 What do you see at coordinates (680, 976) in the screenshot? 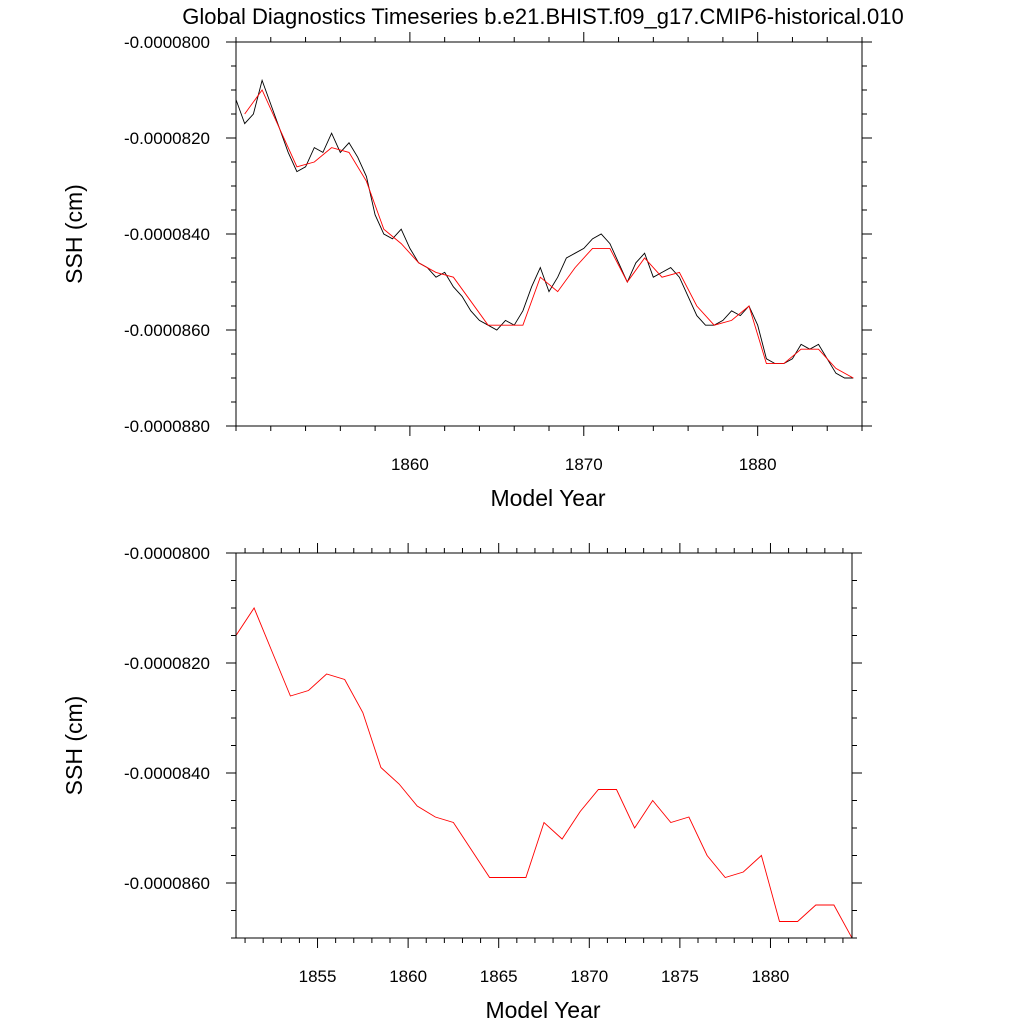
I see `x-tick-label: 1875` at bounding box center [680, 976].